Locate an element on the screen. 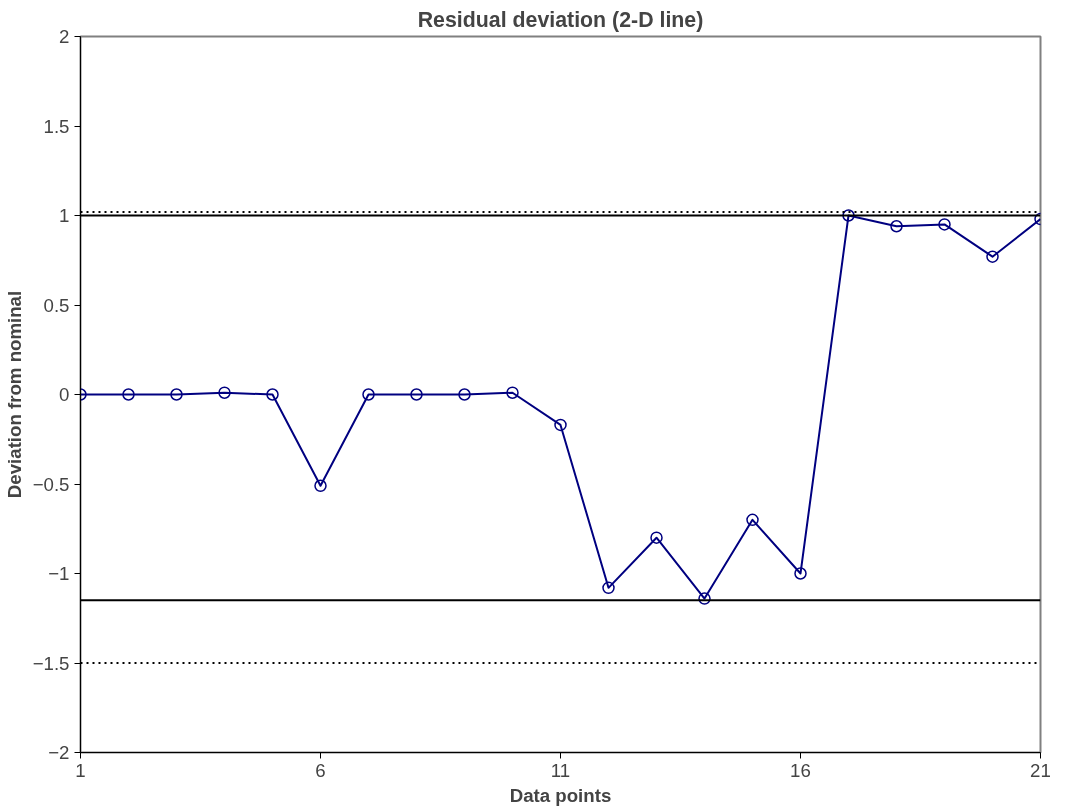  x-tick-label: 1 is located at coordinates (80, 770).